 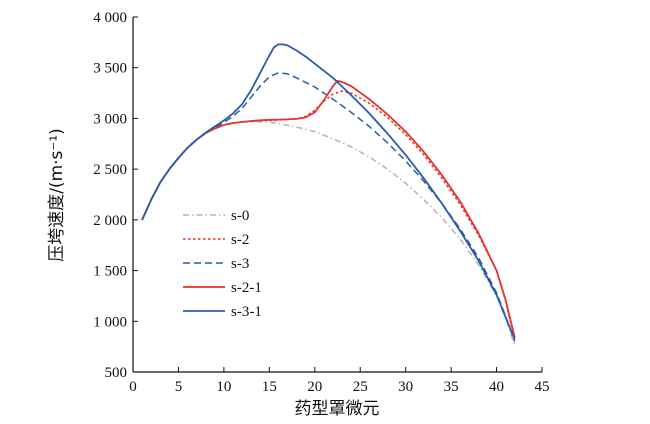 I want to click on y-tick-label: 4 000, so click(x=110, y=18).